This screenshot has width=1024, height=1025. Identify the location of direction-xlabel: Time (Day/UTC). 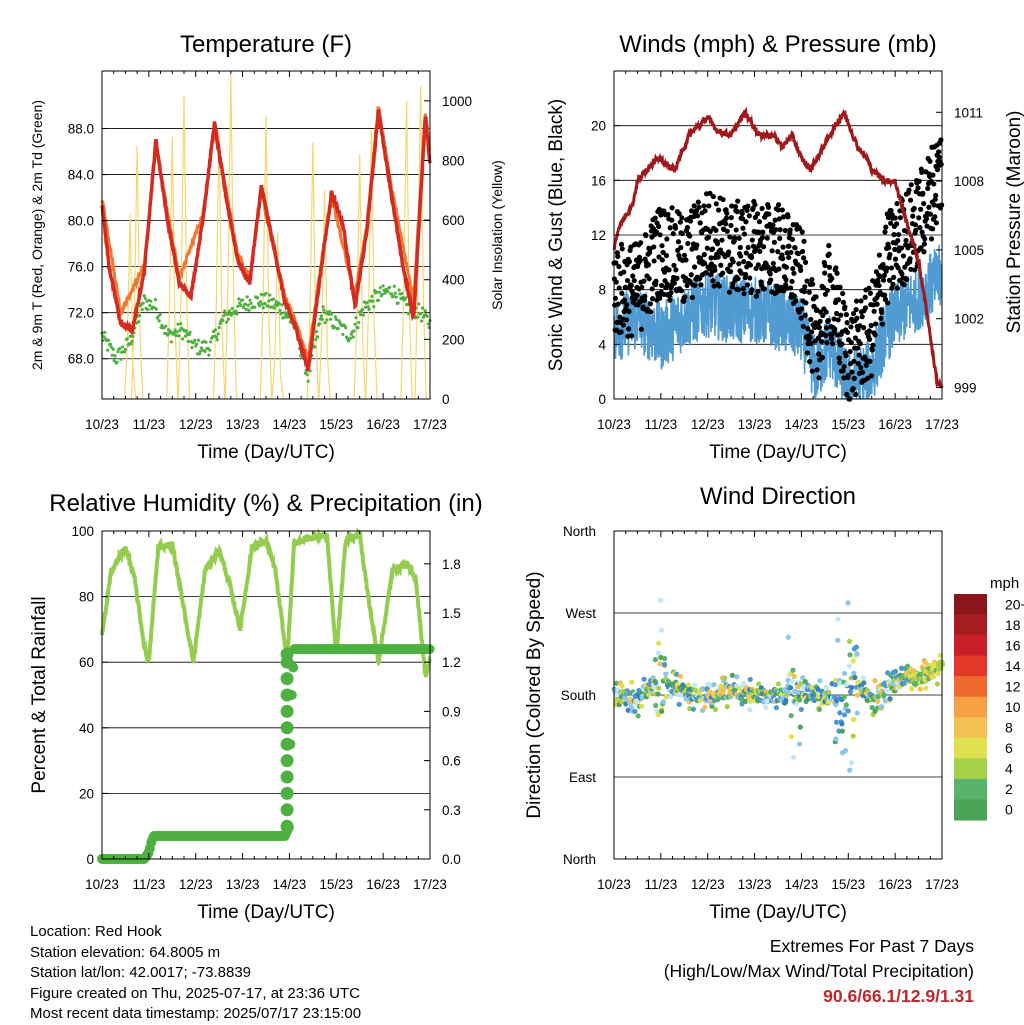
(778, 912).